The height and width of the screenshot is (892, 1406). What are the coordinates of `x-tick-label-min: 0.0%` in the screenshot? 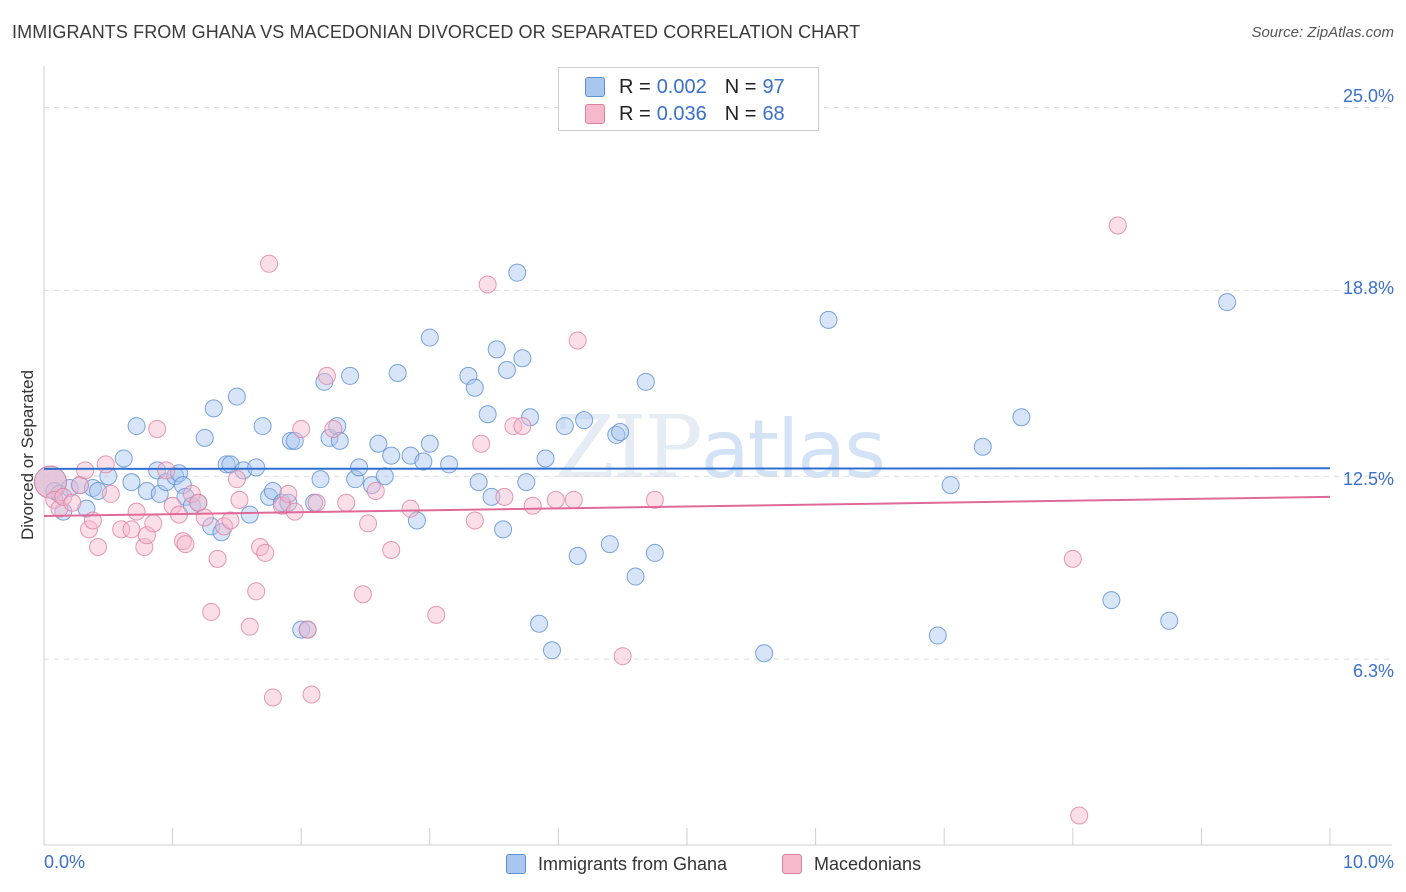 It's located at (65, 862).